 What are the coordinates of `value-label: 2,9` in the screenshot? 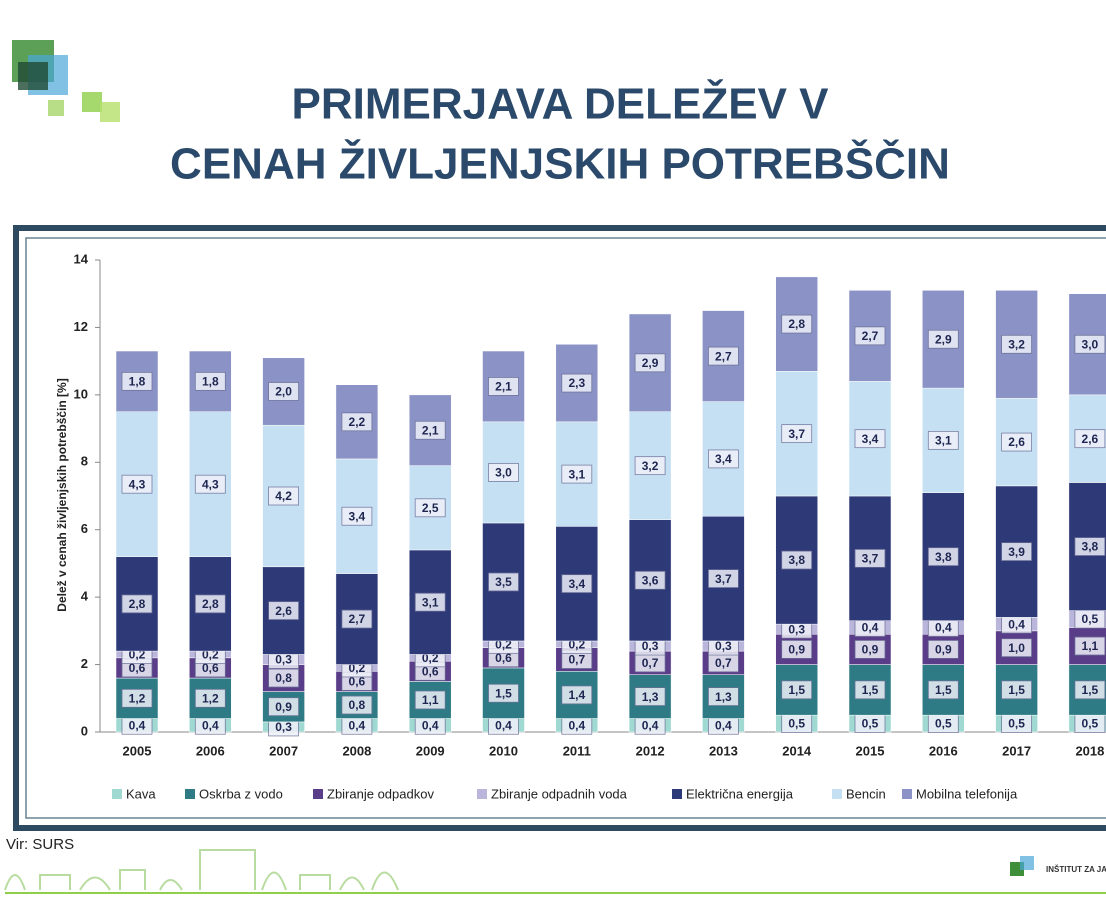 It's located at (943, 339).